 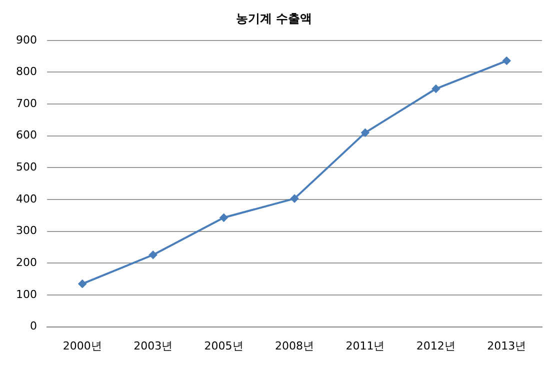 What do you see at coordinates (224, 345) in the screenshot?
I see `x-tick-label: 2005년` at bounding box center [224, 345].